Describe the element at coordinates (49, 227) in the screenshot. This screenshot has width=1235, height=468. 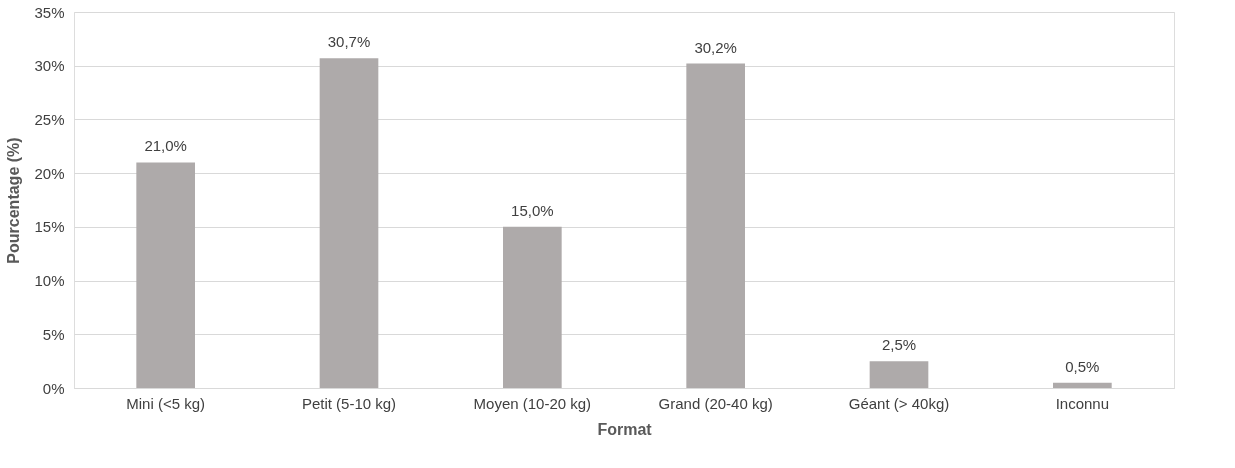
I see `y-tick-label: 15%` at that location.